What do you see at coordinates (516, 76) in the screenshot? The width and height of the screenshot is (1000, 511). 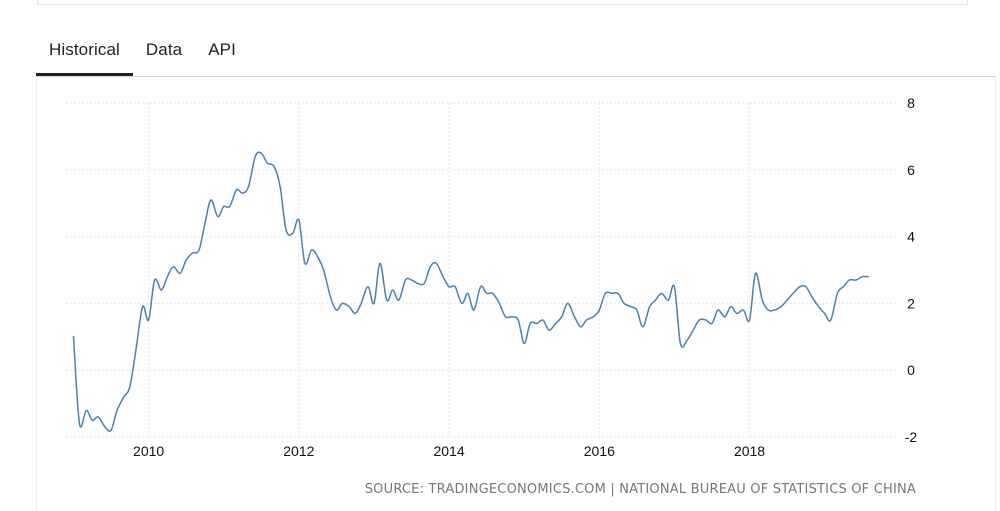 I see `tabs-divider` at bounding box center [516, 76].